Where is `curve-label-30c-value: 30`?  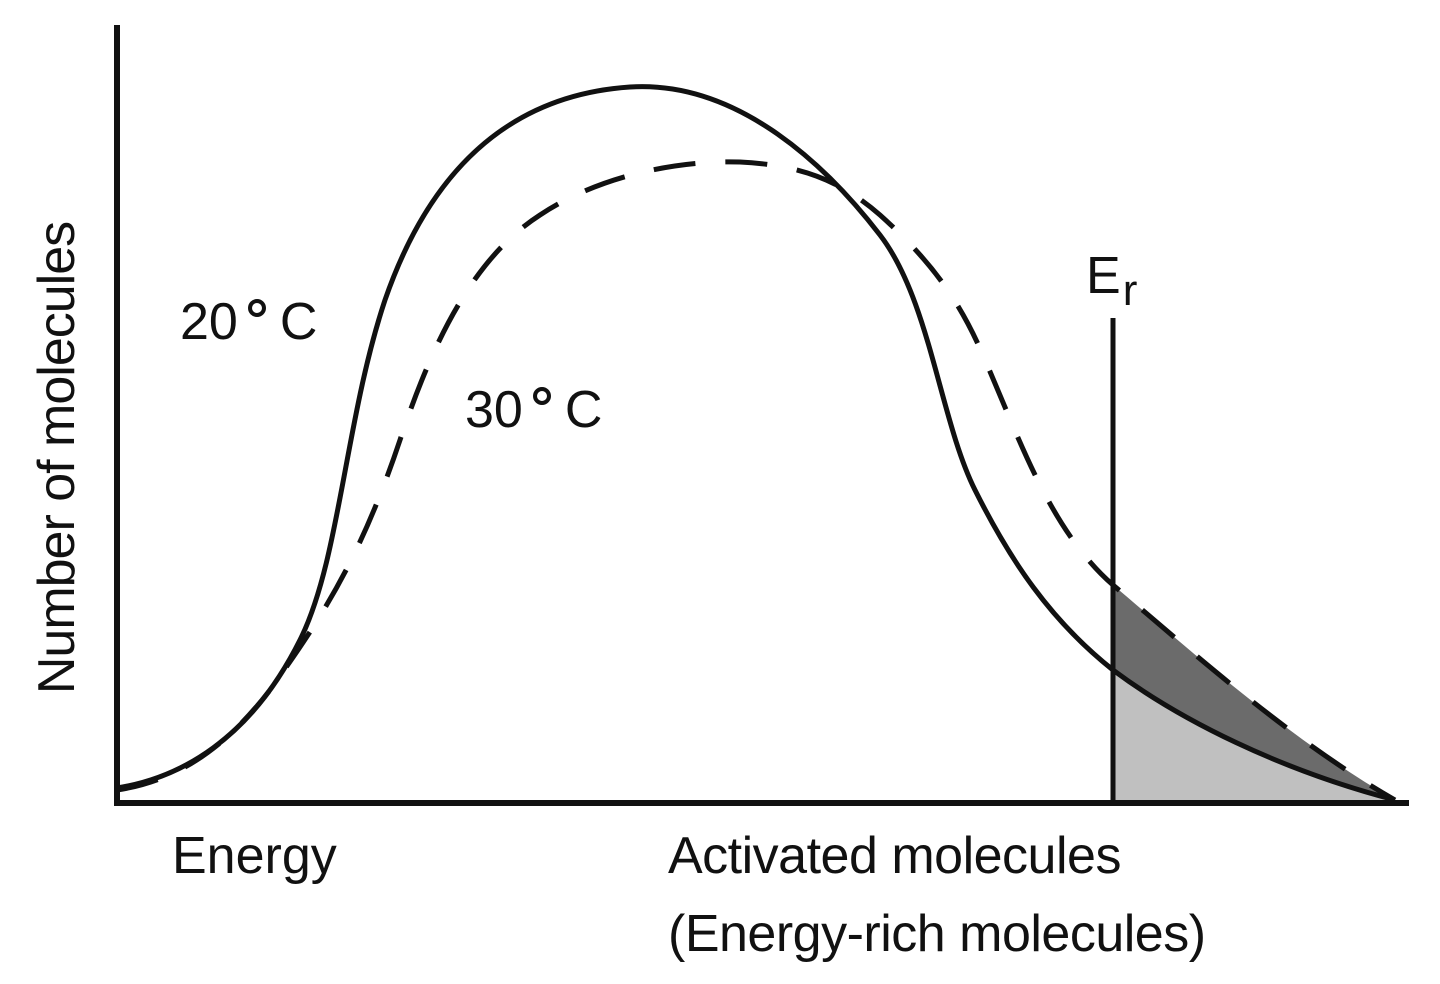
curve-label-30c-value: 30 is located at coordinates (494, 410).